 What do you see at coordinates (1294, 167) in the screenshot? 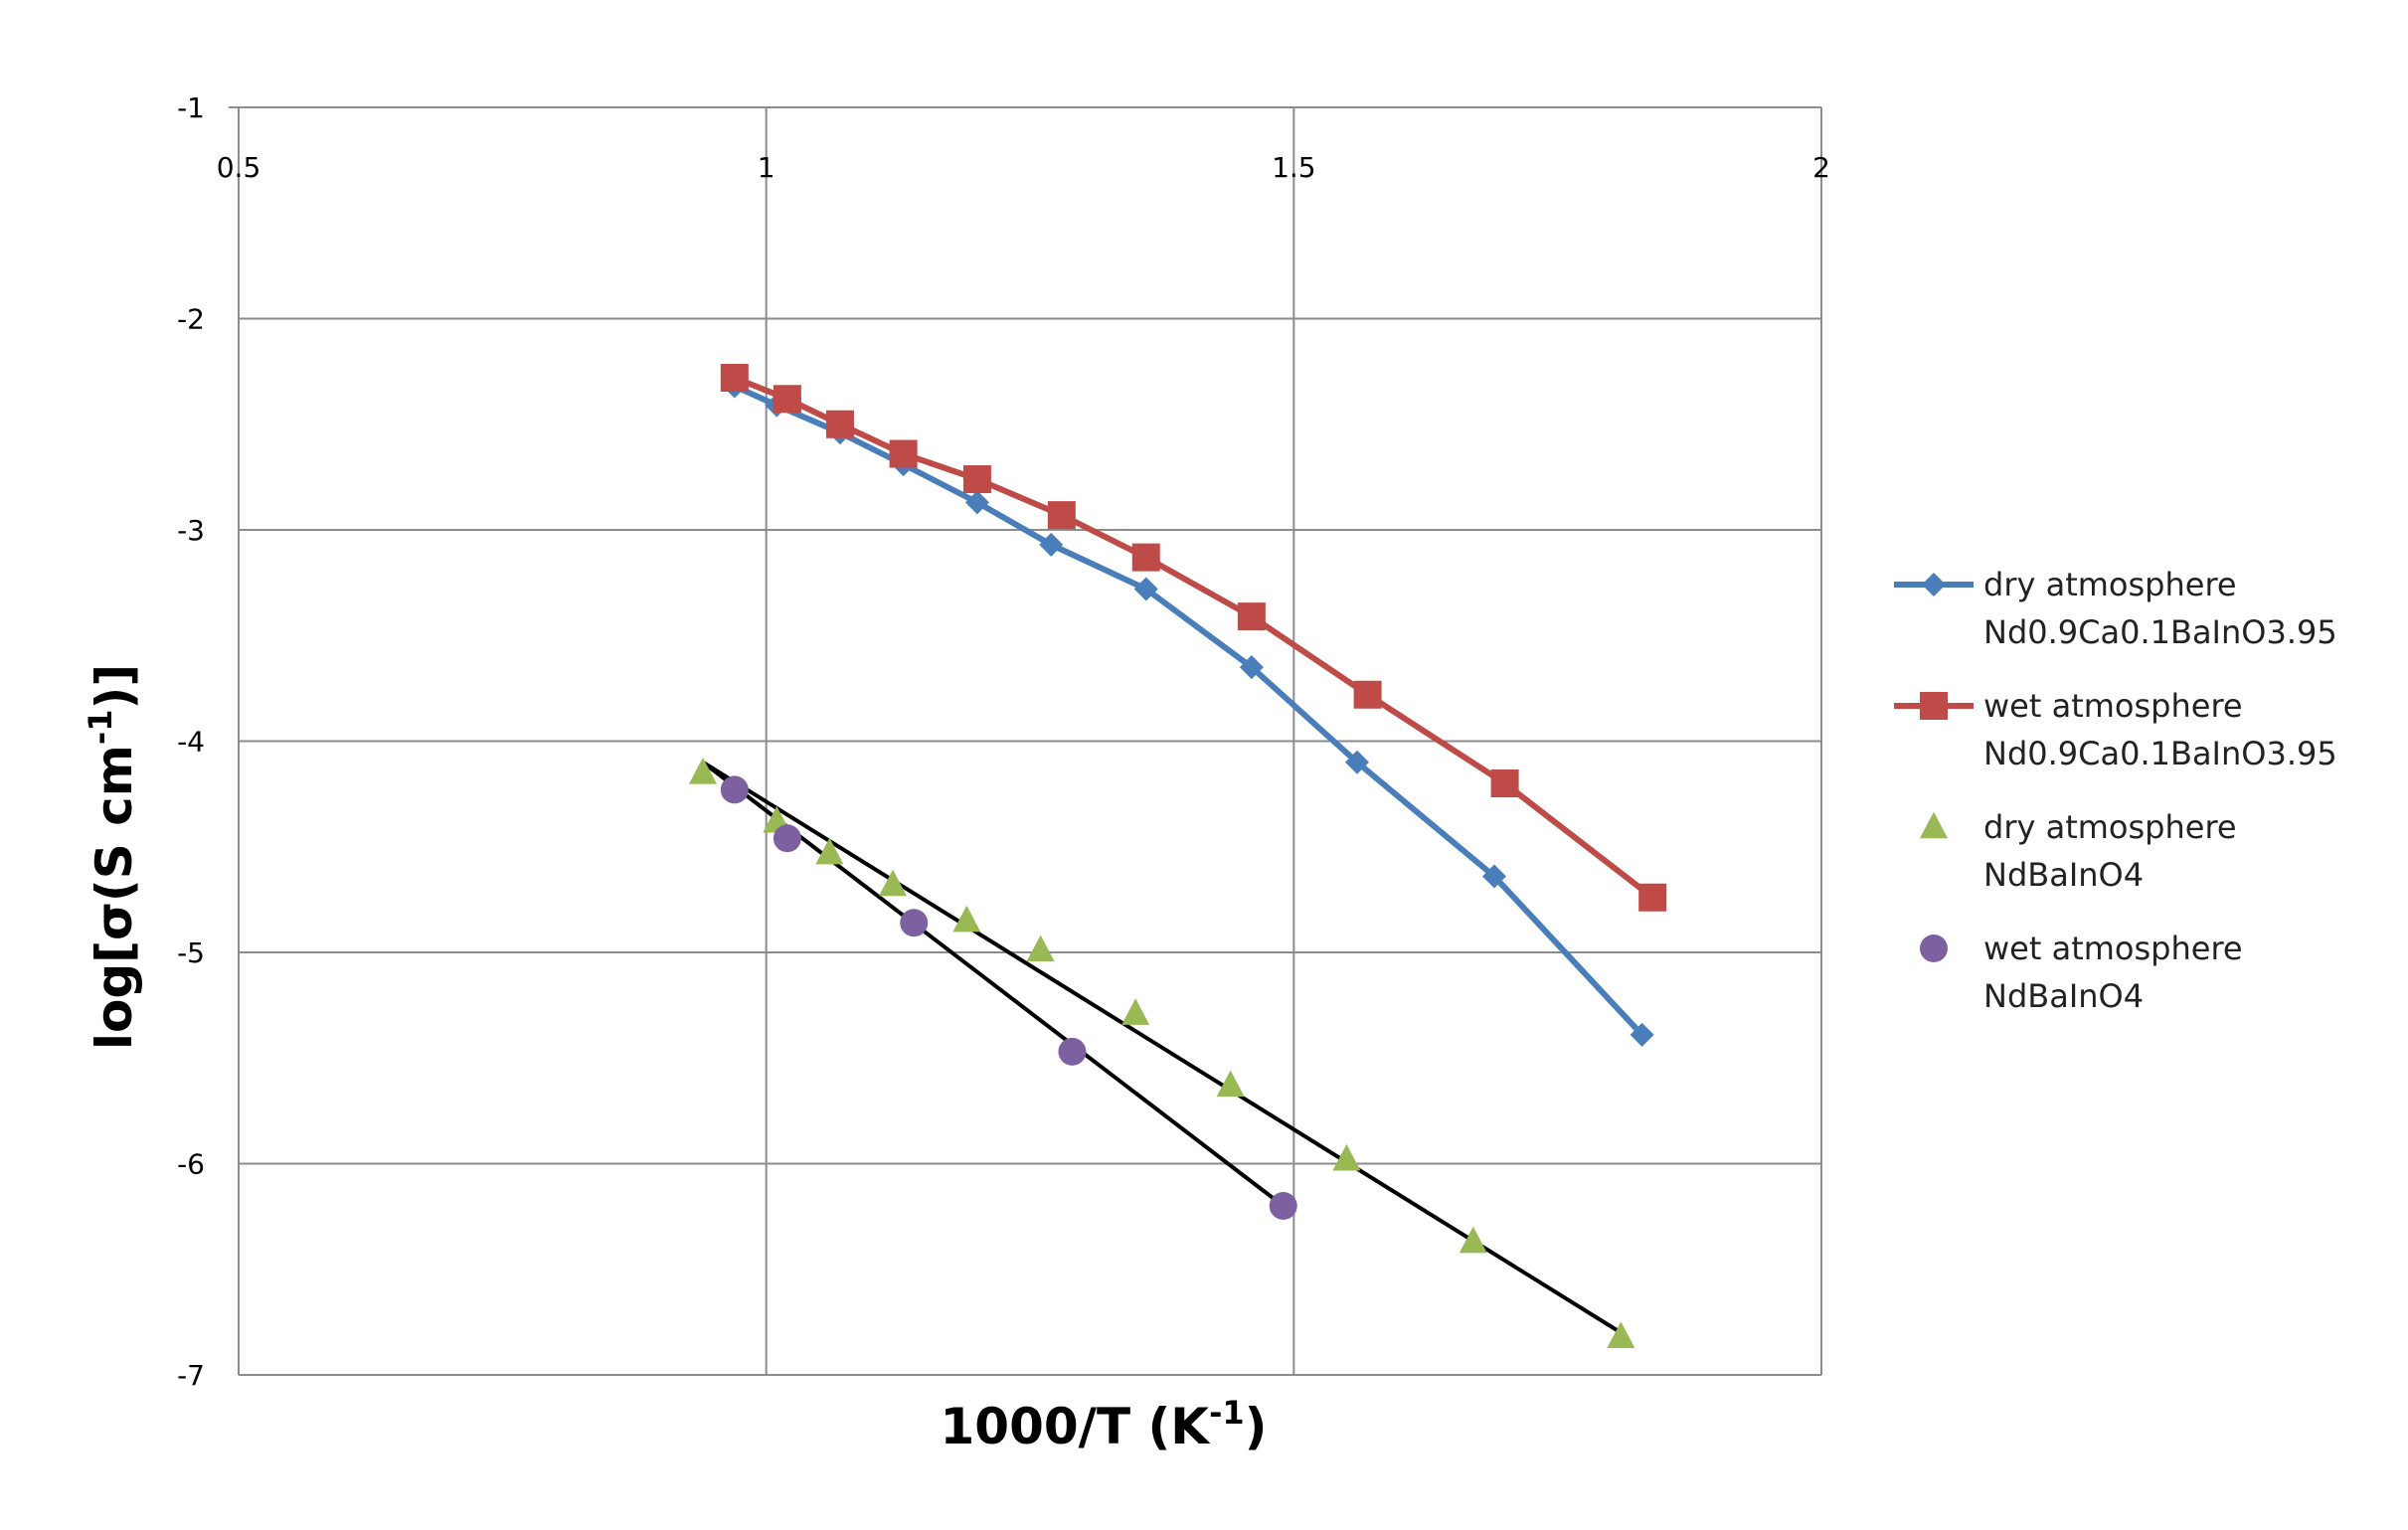
I see `x-tick-label: 1.5` at bounding box center [1294, 167].